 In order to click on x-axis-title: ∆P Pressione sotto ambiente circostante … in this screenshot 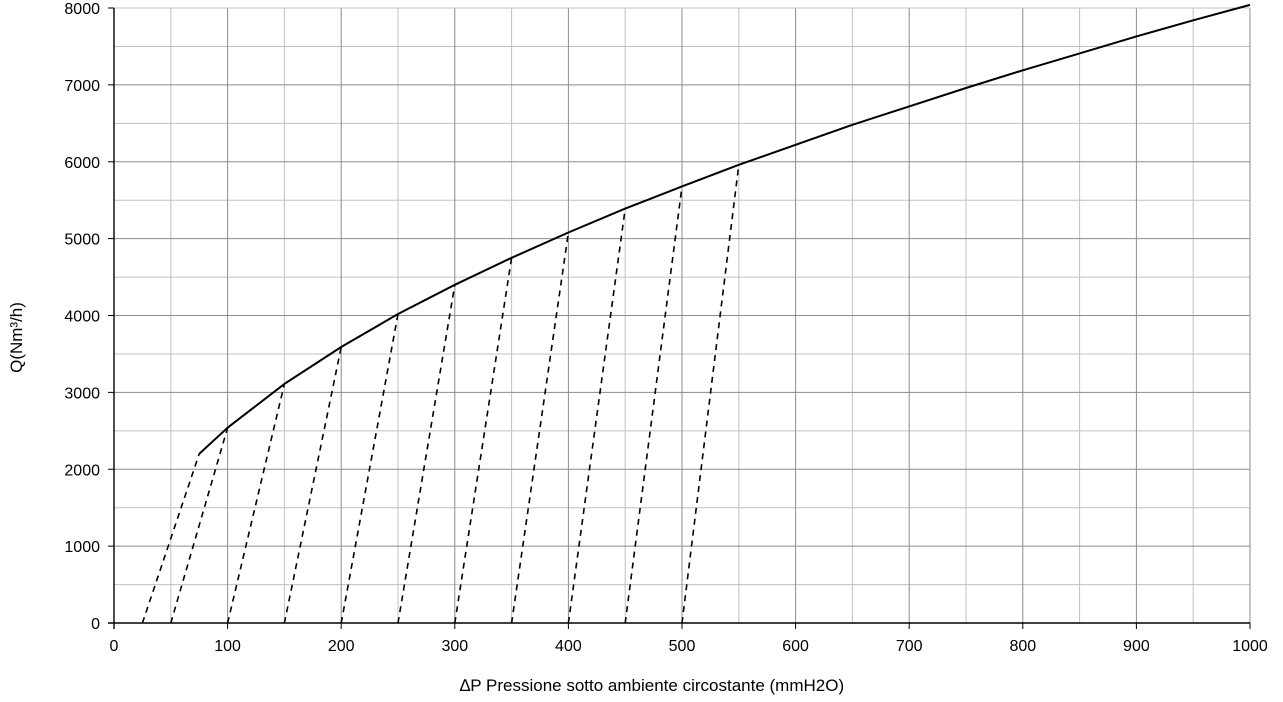, I will do `click(652, 685)`.